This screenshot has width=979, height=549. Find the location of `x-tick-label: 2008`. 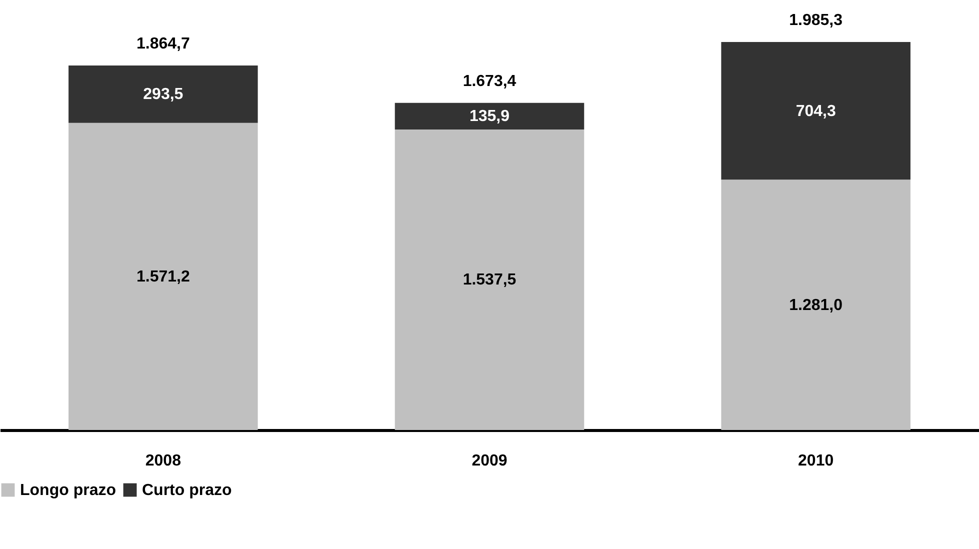

x-tick-label: 2008 is located at coordinates (163, 461).